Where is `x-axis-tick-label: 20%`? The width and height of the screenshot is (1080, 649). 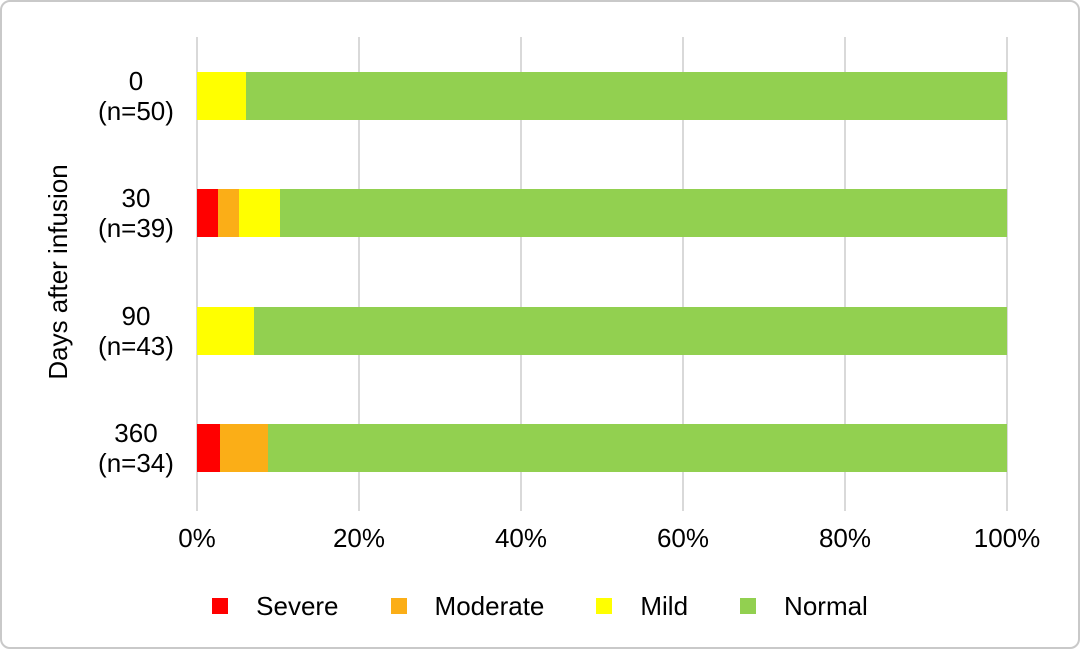 x-axis-tick-label: 20% is located at coordinates (359, 538).